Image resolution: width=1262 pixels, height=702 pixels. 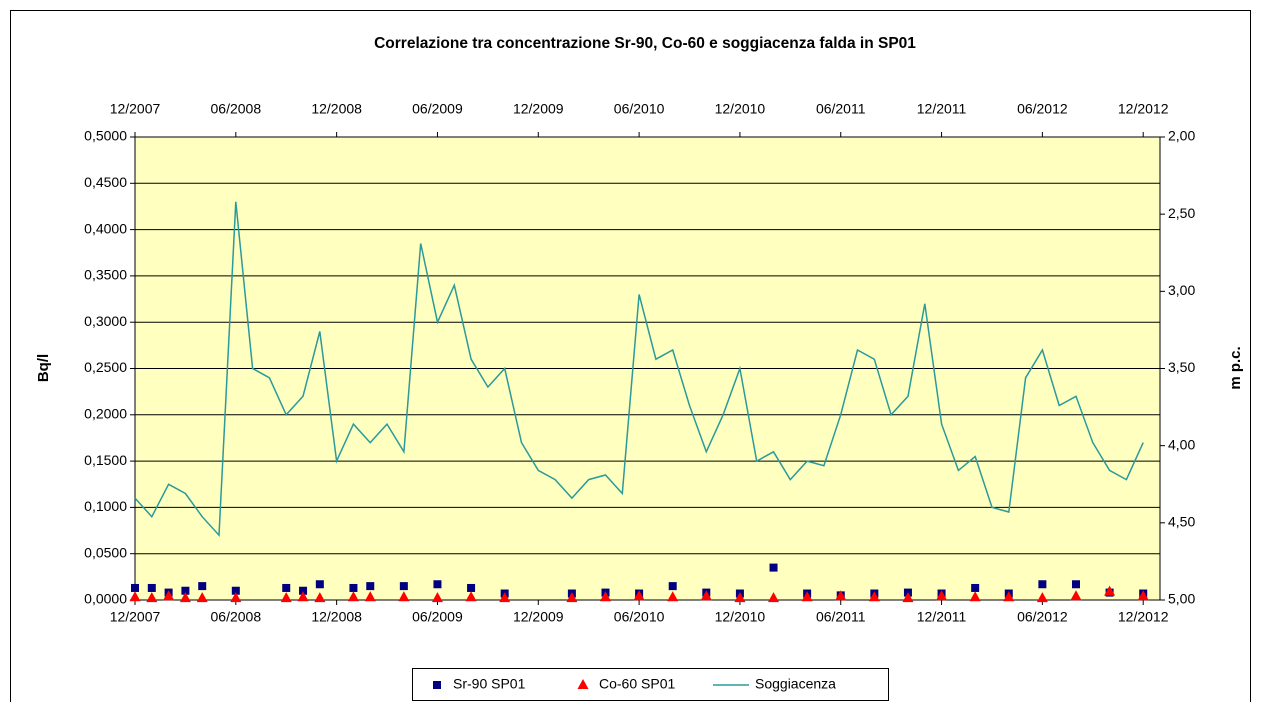 I want to click on y2-tick-label: 4,00, so click(x=1181, y=444).